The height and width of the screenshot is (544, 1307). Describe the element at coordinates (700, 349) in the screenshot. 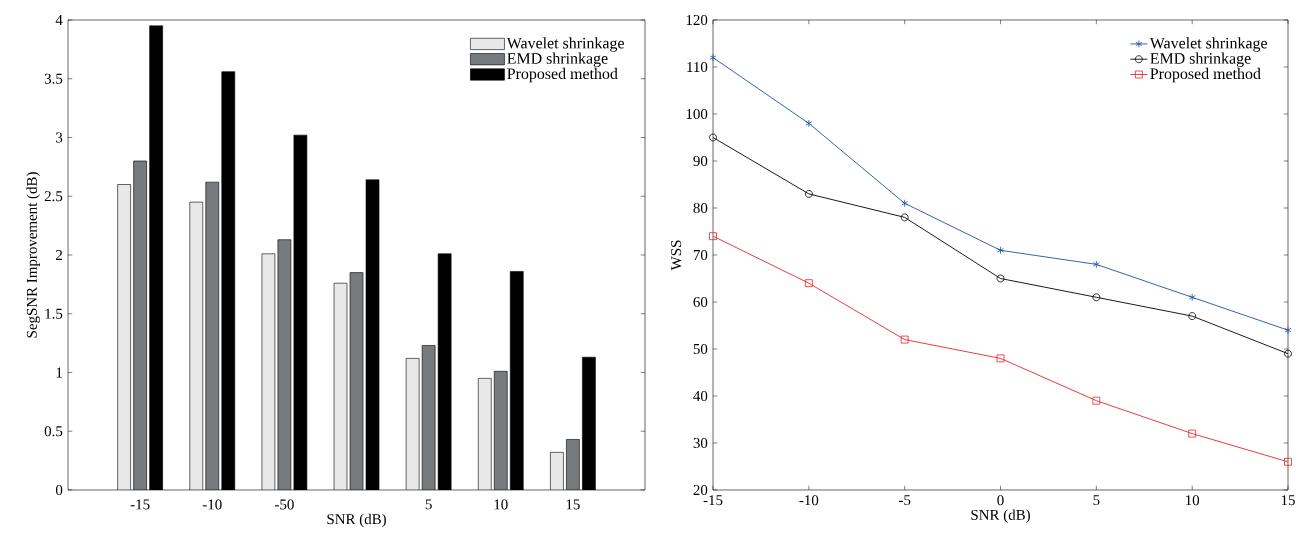

I see `y-tick-label: 50` at that location.